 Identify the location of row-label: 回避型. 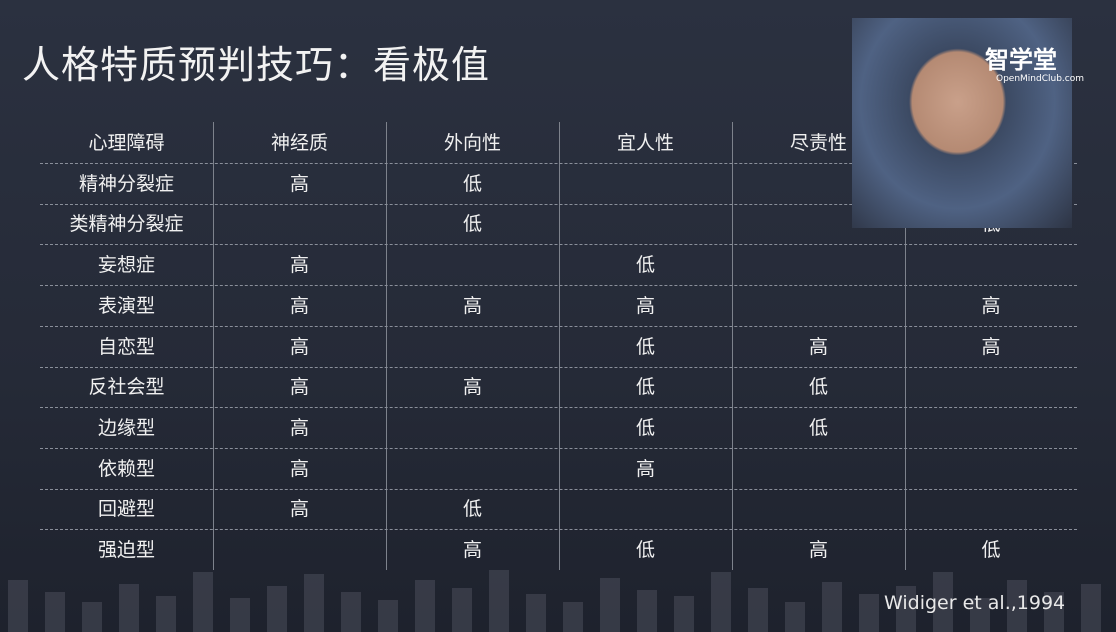
(126, 509).